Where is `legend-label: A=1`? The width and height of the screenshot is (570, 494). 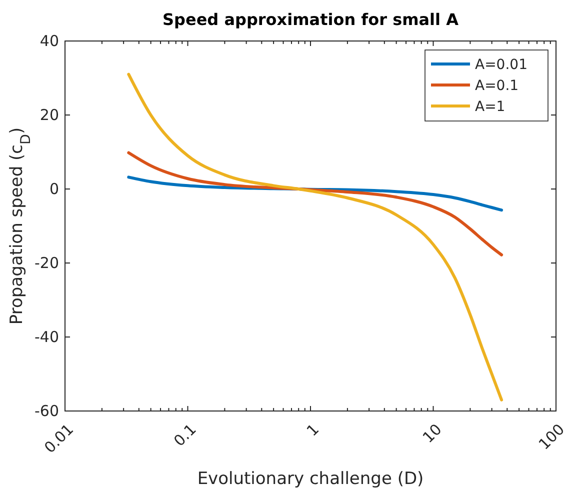 legend-label: A=1 is located at coordinates (490, 107).